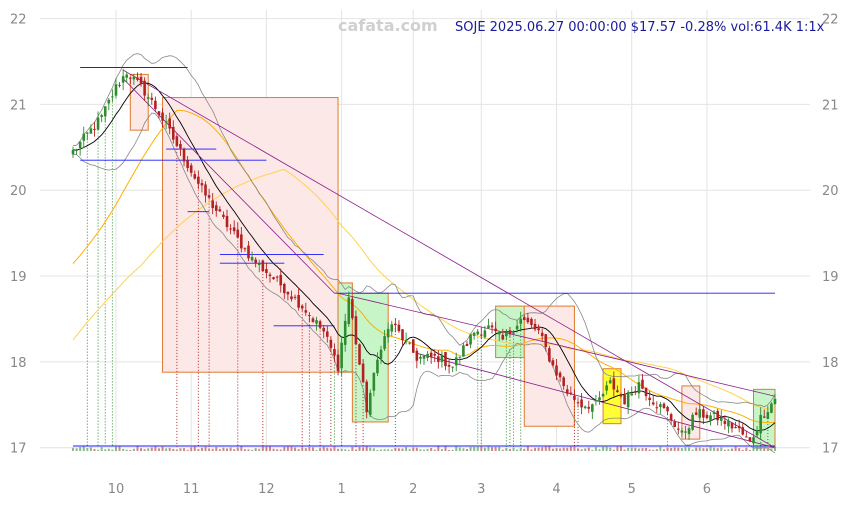 The image size is (856, 505). I want to click on trend-line, so click(556, 344).